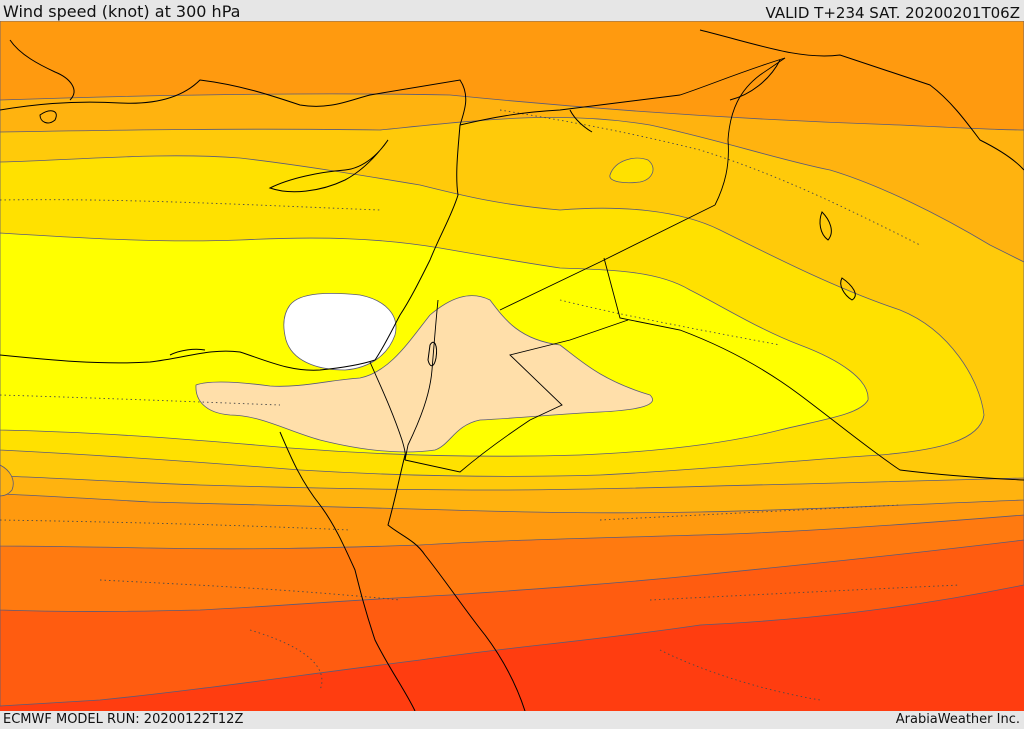 This screenshot has width=1024, height=729. What do you see at coordinates (340, 331) in the screenshot?
I see `band-min` at bounding box center [340, 331].